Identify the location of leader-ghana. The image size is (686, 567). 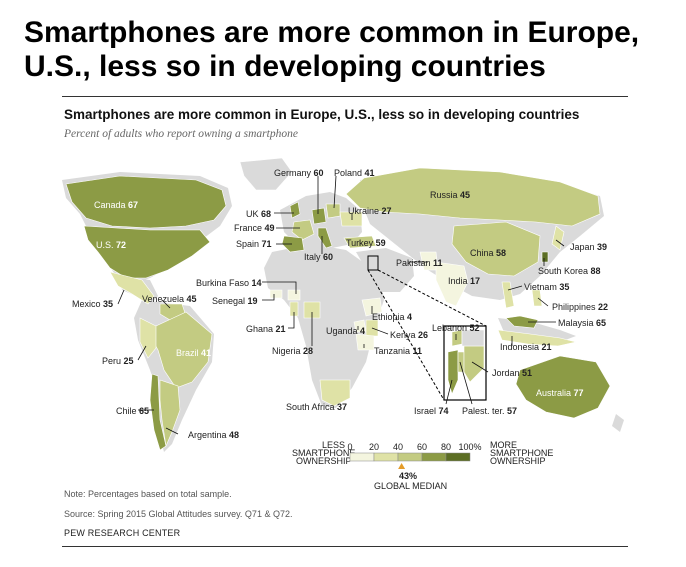
(291, 320).